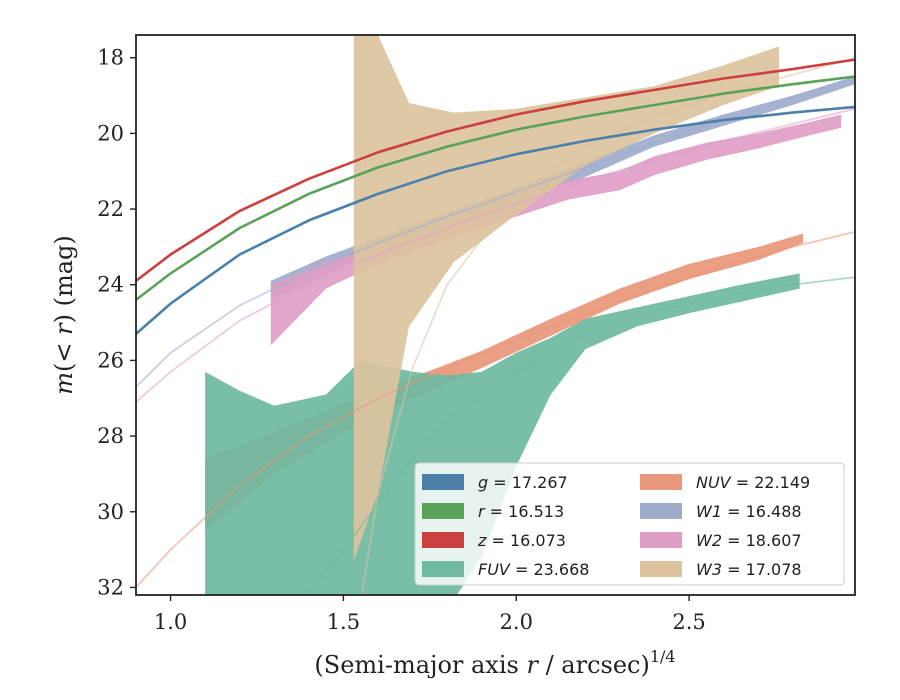  I want to click on legend-swatch-z, so click(443, 540).